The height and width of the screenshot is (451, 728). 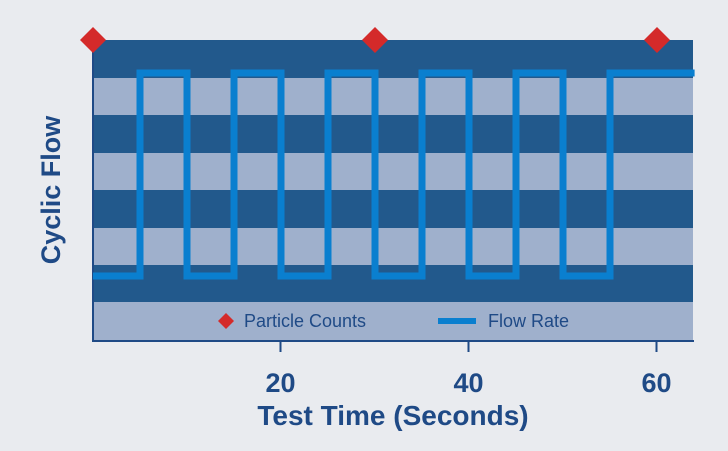 I want to click on y-axis-label: Cyclic Flow, so click(x=51, y=190).